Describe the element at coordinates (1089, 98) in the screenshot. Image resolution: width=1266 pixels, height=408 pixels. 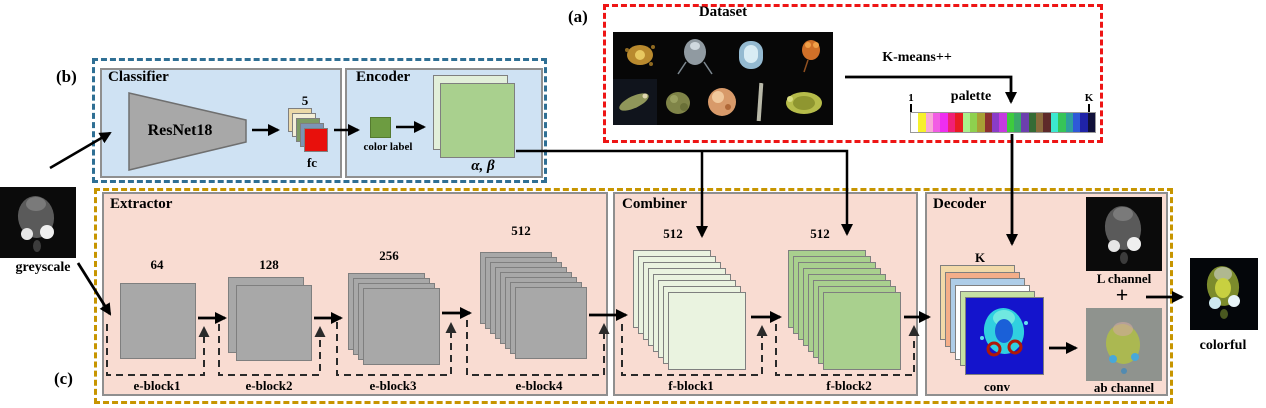
I see `palette-end-label: K` at that location.